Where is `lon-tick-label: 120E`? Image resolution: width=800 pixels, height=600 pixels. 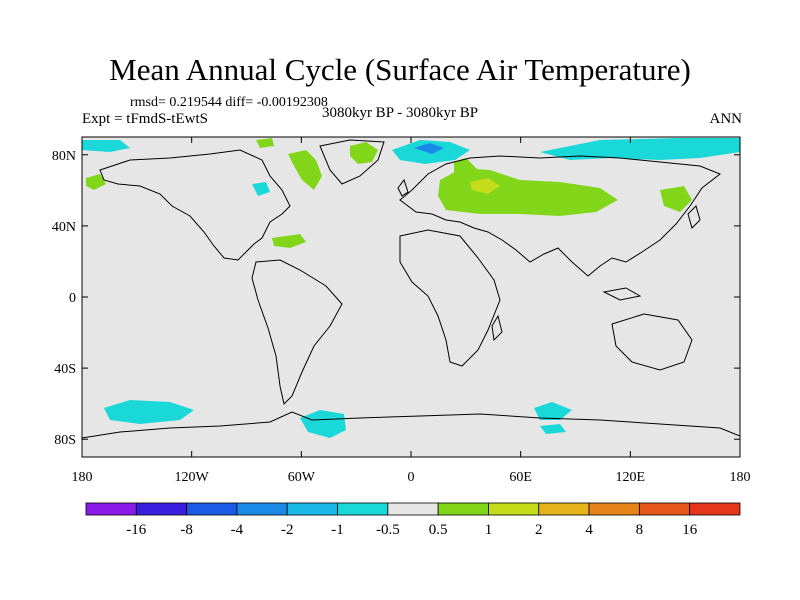 lon-tick-label: 120E is located at coordinates (631, 477).